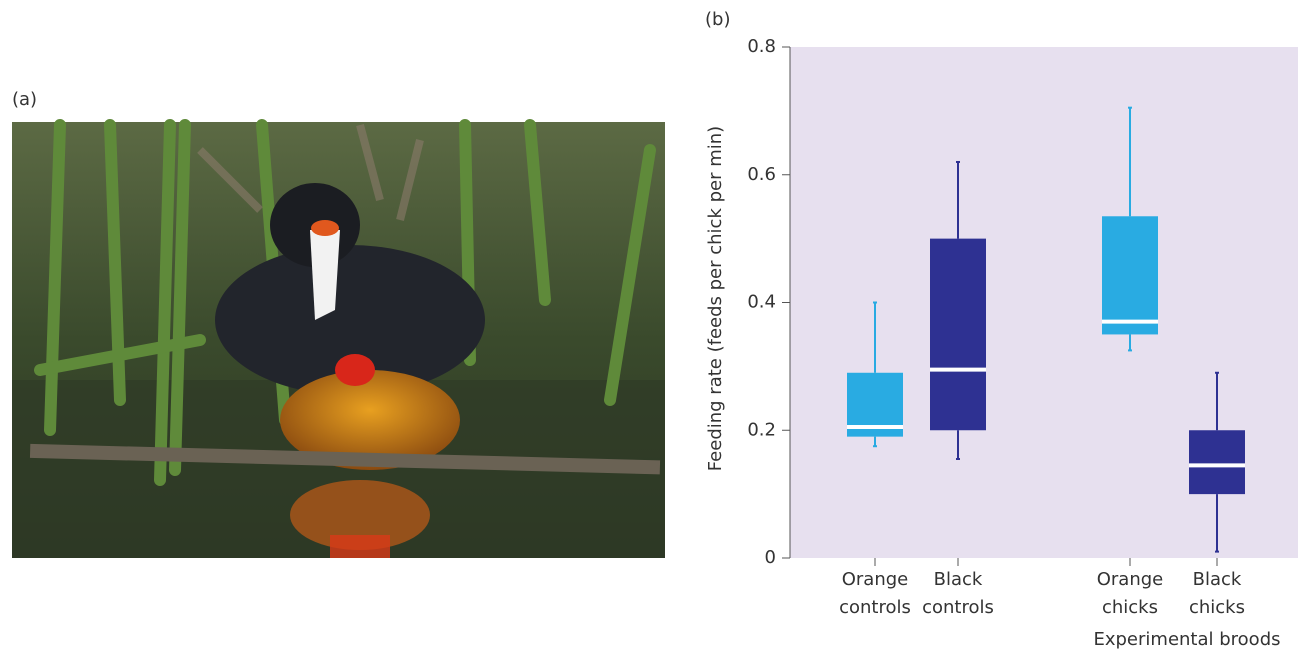 This screenshot has width=1305, height=654. Describe the element at coordinates (875, 593) in the screenshot. I see `x-tick-label: Orange controls` at that location.